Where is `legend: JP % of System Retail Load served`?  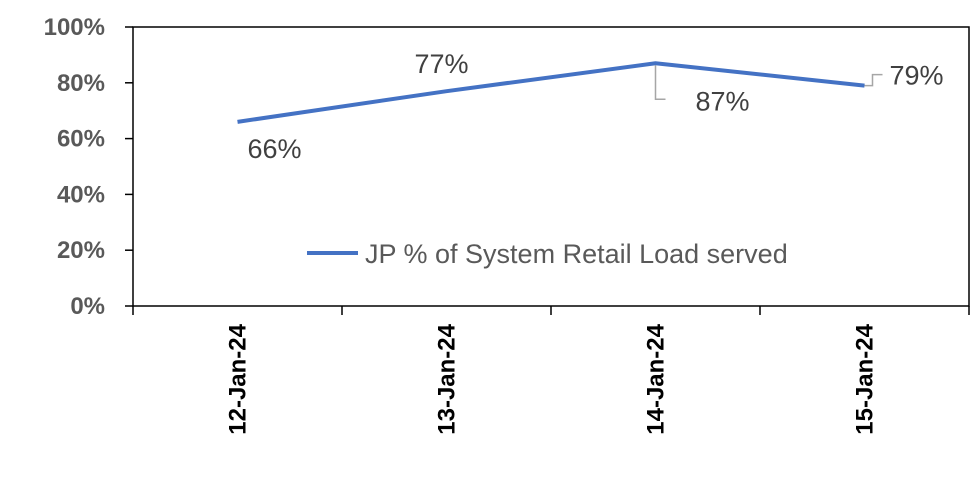 legend: JP % of System Retail Load served is located at coordinates (547, 254).